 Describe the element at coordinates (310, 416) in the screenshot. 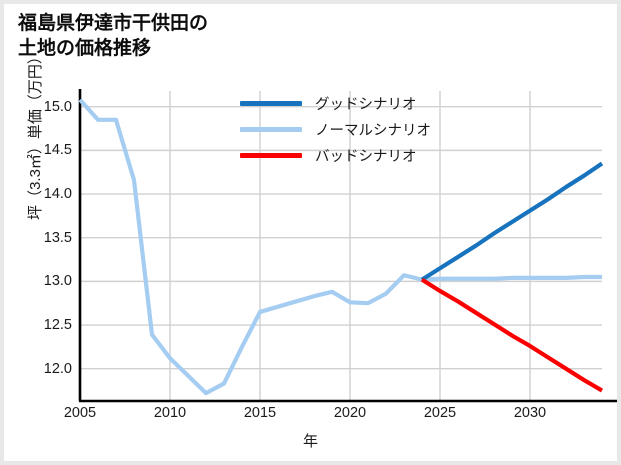

I see `x-axis-tick-labels: 2005 2010 2015 2020 2025 2030` at that location.